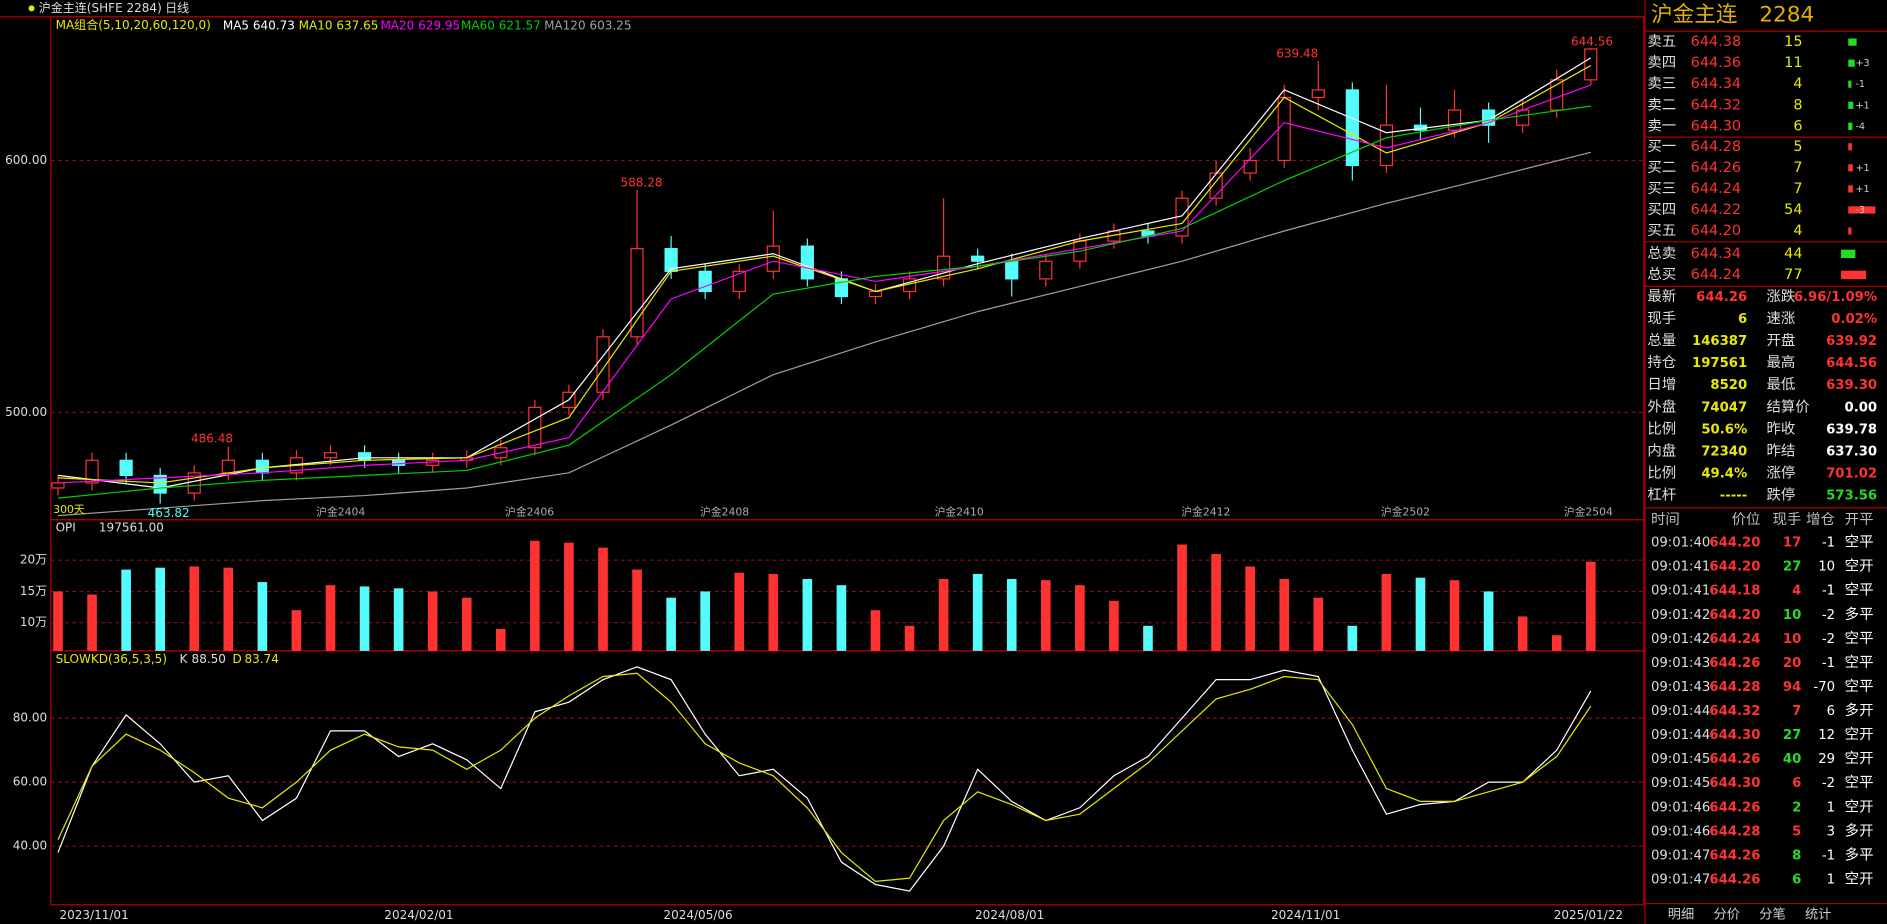  Describe the element at coordinates (1305, 915) in the screenshot. I see `date-label: 2024/11/01` at that location.